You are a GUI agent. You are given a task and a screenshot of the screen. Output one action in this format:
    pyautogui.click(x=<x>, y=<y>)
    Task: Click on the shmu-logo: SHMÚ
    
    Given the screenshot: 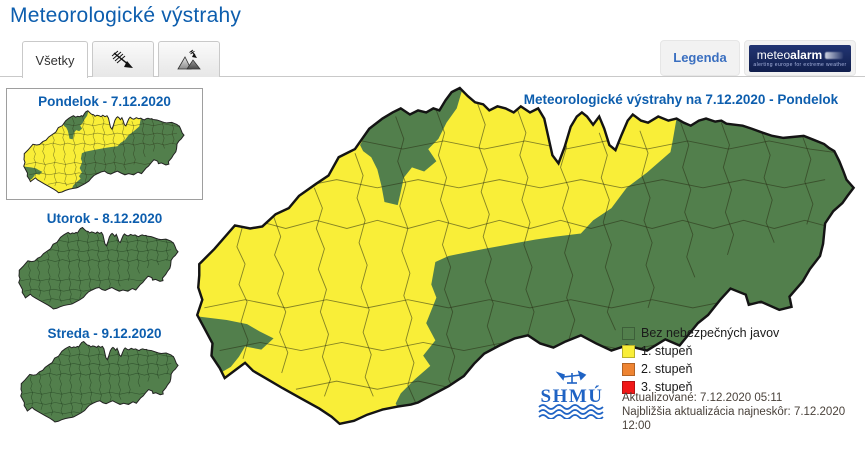 What is the action you would take?
    pyautogui.click(x=572, y=394)
    